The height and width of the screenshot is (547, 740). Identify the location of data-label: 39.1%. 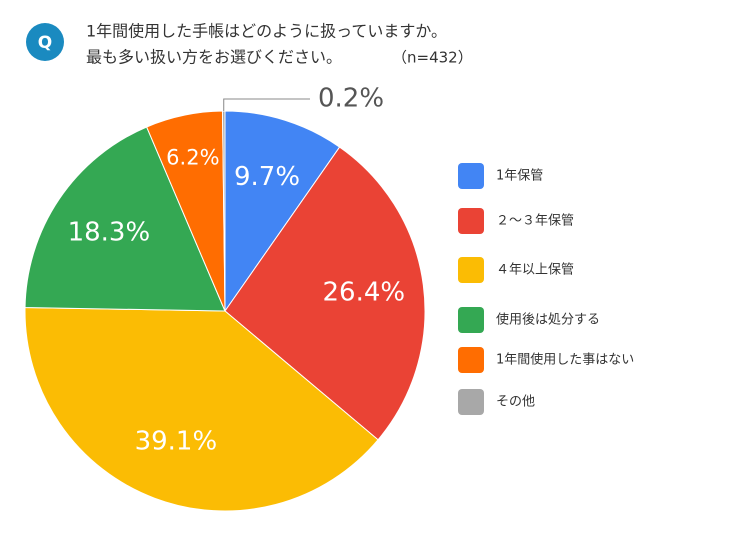
(176, 442).